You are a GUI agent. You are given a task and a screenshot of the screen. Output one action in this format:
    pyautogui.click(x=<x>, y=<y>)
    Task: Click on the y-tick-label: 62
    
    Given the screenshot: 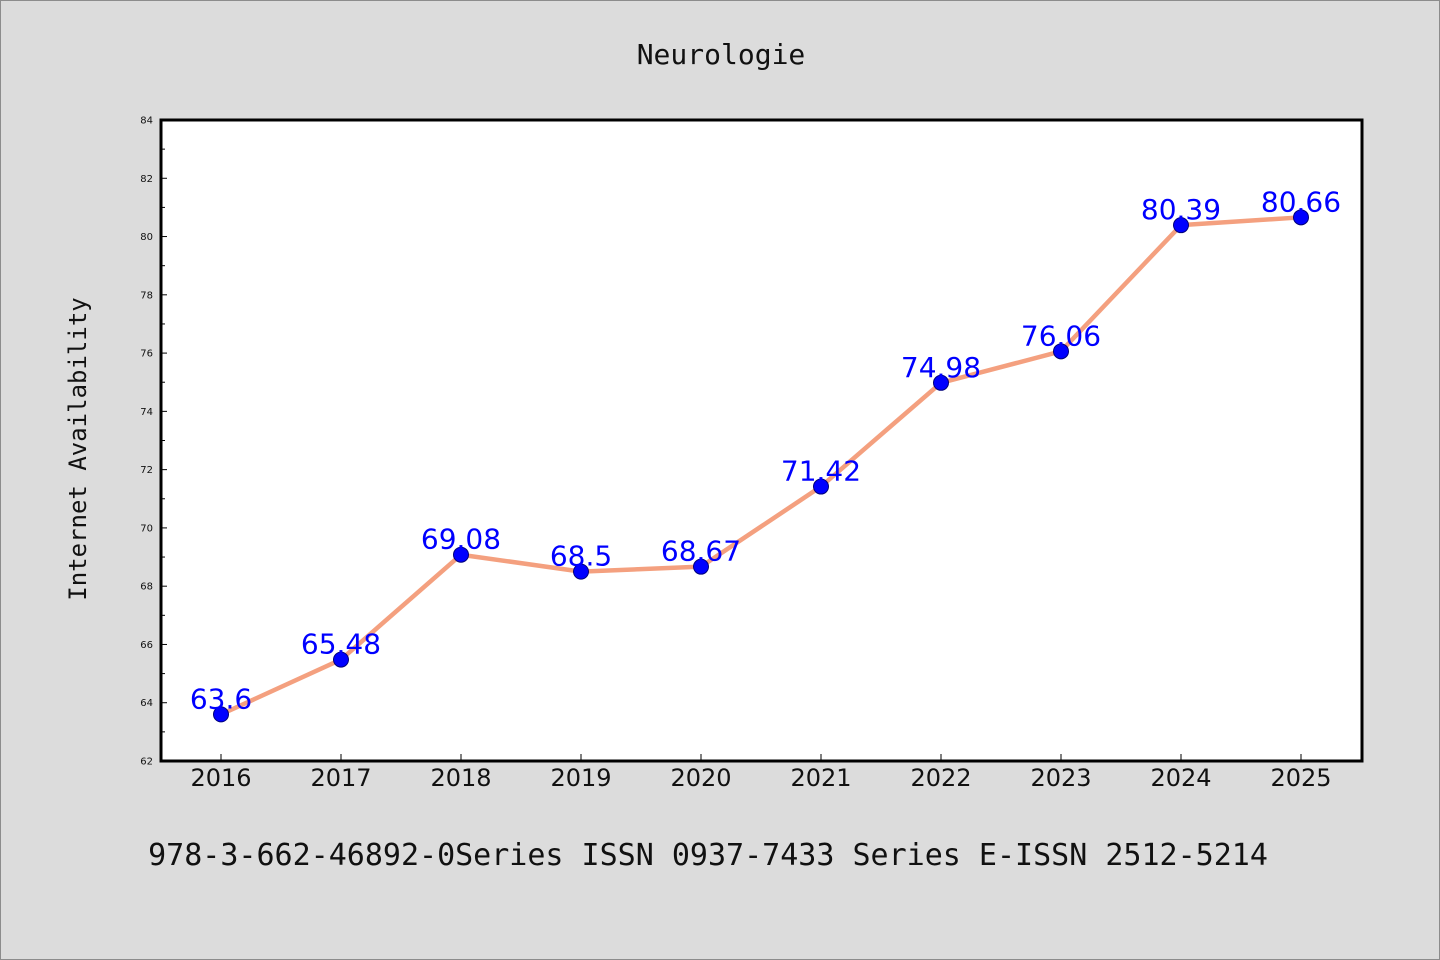 What is the action you would take?
    pyautogui.click(x=146, y=762)
    